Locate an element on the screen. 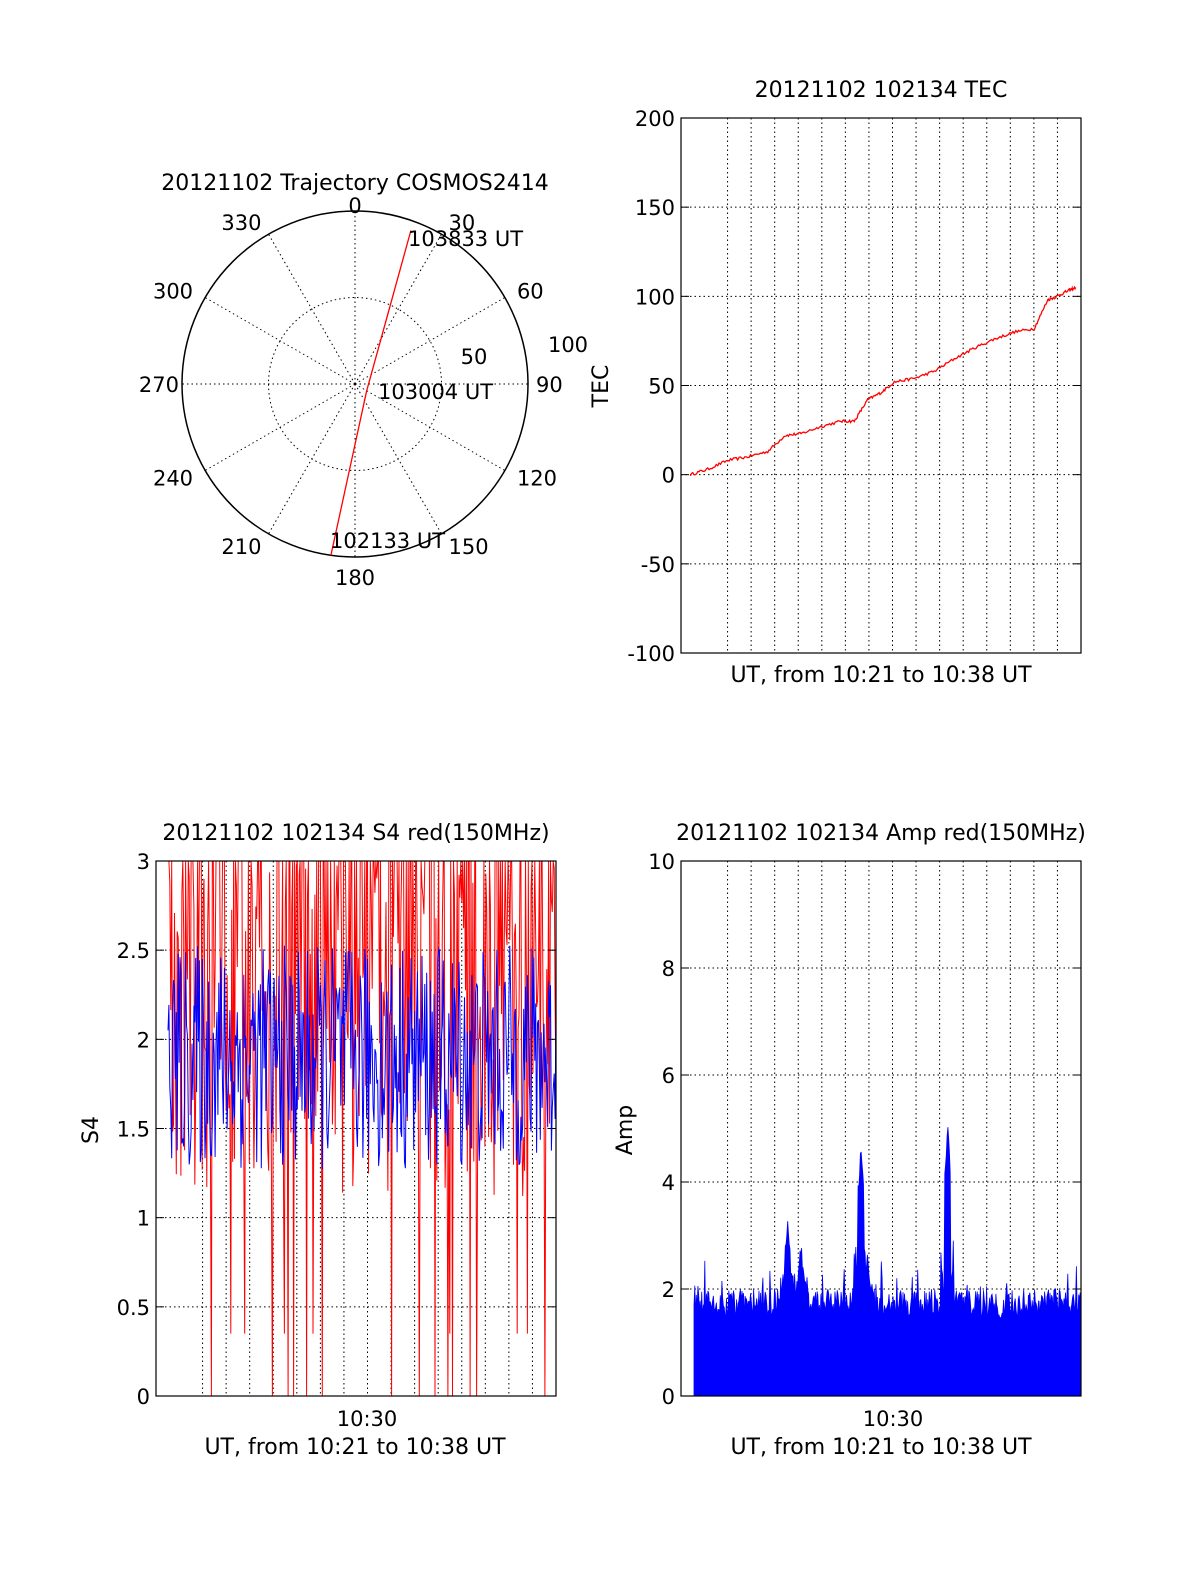 The image size is (1200, 1575). polar-angle-labels: 0 30 60 90 120 150 180 210 240 270 300 330 is located at coordinates (351, 392).